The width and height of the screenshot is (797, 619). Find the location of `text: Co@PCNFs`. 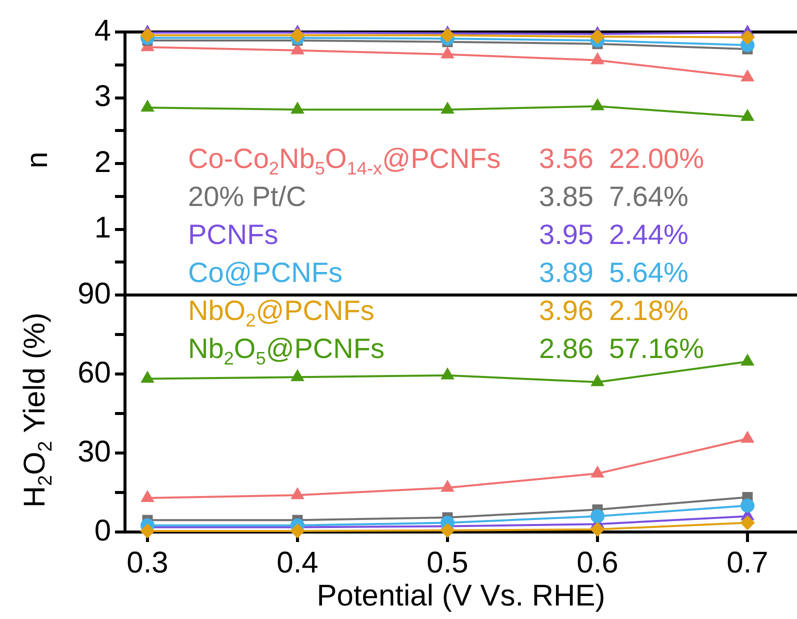

text: Co@PCNFs is located at coordinates (265, 272).